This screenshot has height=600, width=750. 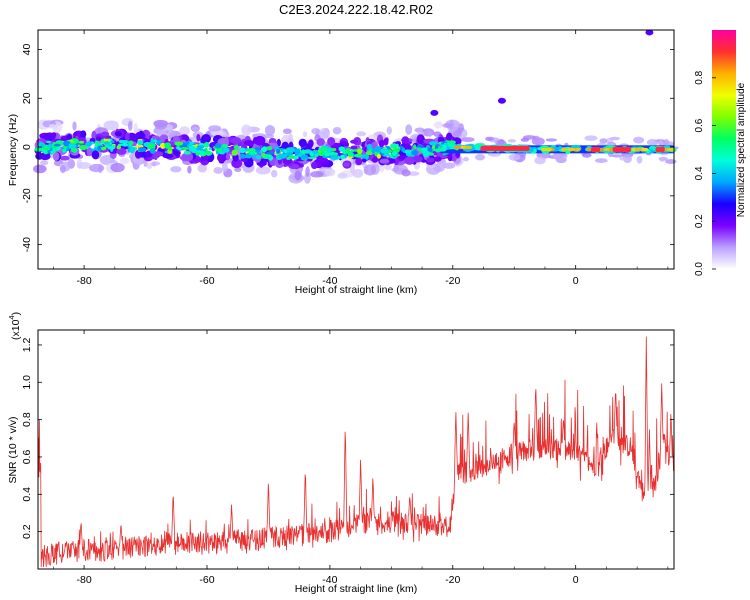 What do you see at coordinates (329, 281) in the screenshot?
I see `spectrogram-x-tick-label: -40` at bounding box center [329, 281].